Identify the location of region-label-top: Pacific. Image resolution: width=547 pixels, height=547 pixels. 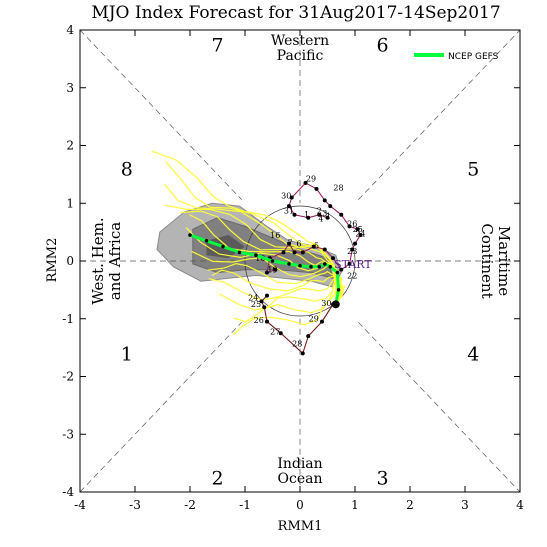
(300, 56).